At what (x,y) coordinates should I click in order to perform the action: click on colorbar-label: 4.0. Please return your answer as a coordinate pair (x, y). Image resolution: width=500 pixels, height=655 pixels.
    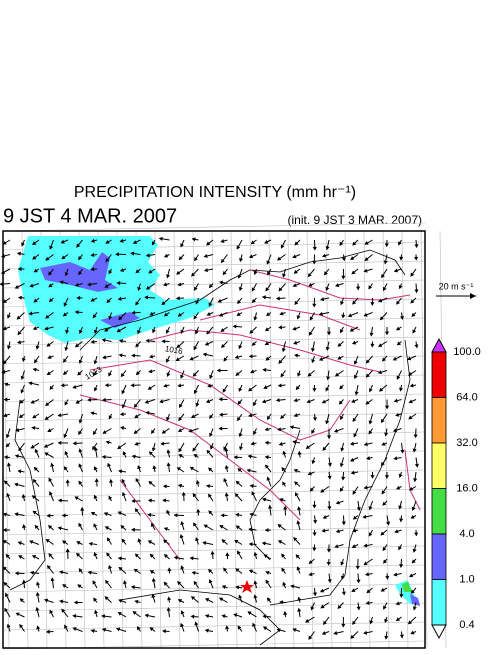
    Looking at the image, I should click on (466, 534).